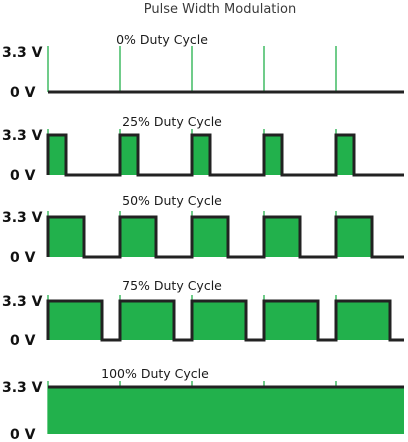  I want to click on duty-cycle-label: 0% Duty Cycle, so click(162, 39).